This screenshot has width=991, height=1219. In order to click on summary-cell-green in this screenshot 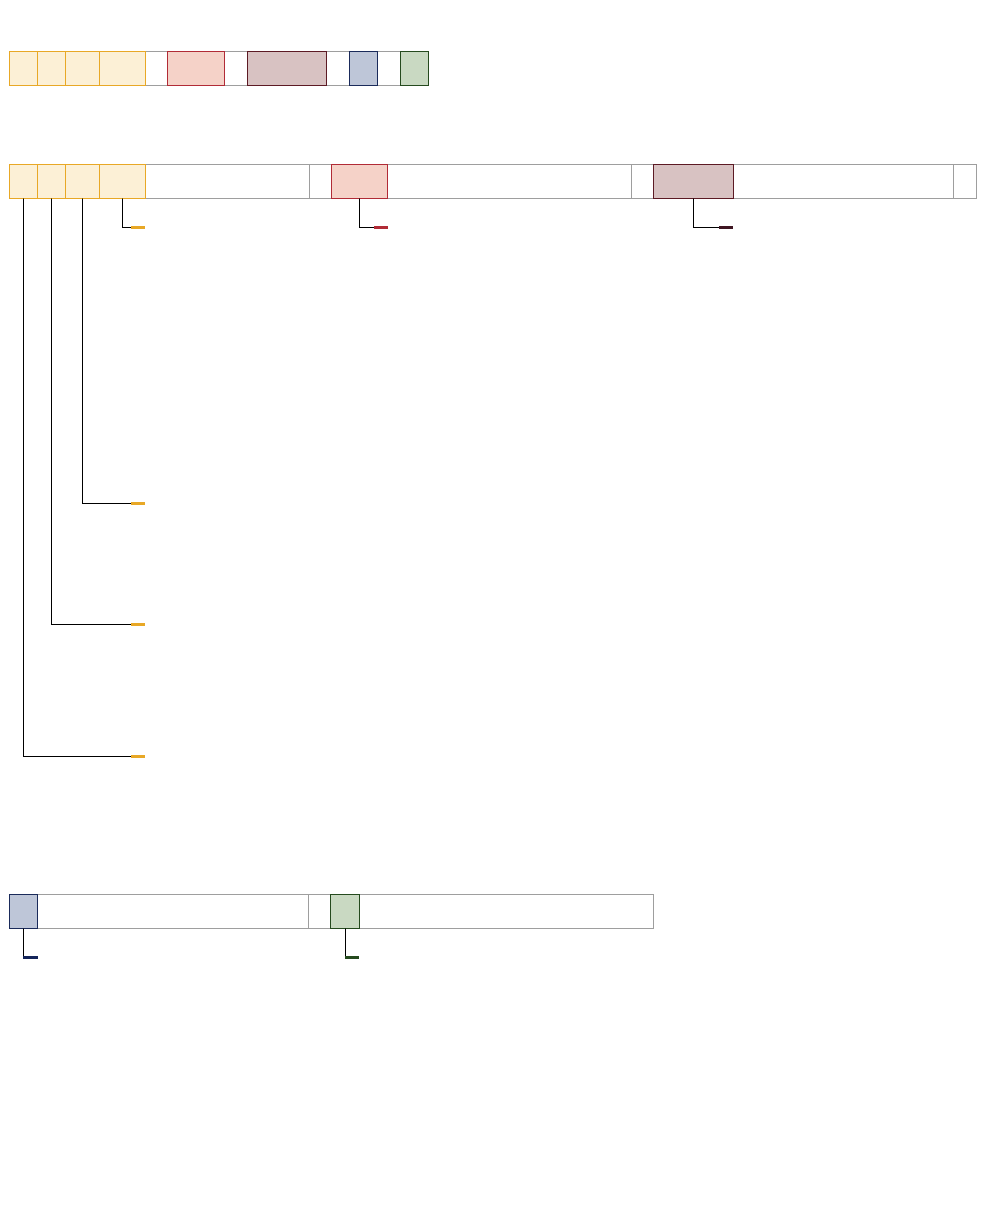, I will do `click(414, 68)`.